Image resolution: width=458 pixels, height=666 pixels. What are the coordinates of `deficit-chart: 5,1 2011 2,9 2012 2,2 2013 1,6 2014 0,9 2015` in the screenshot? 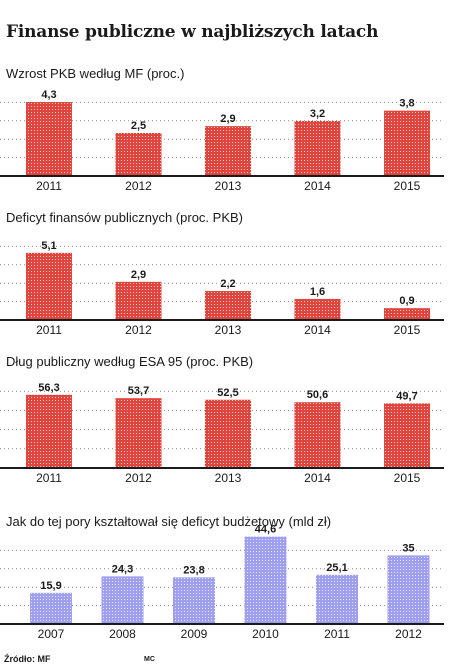 It's located at (222, 288).